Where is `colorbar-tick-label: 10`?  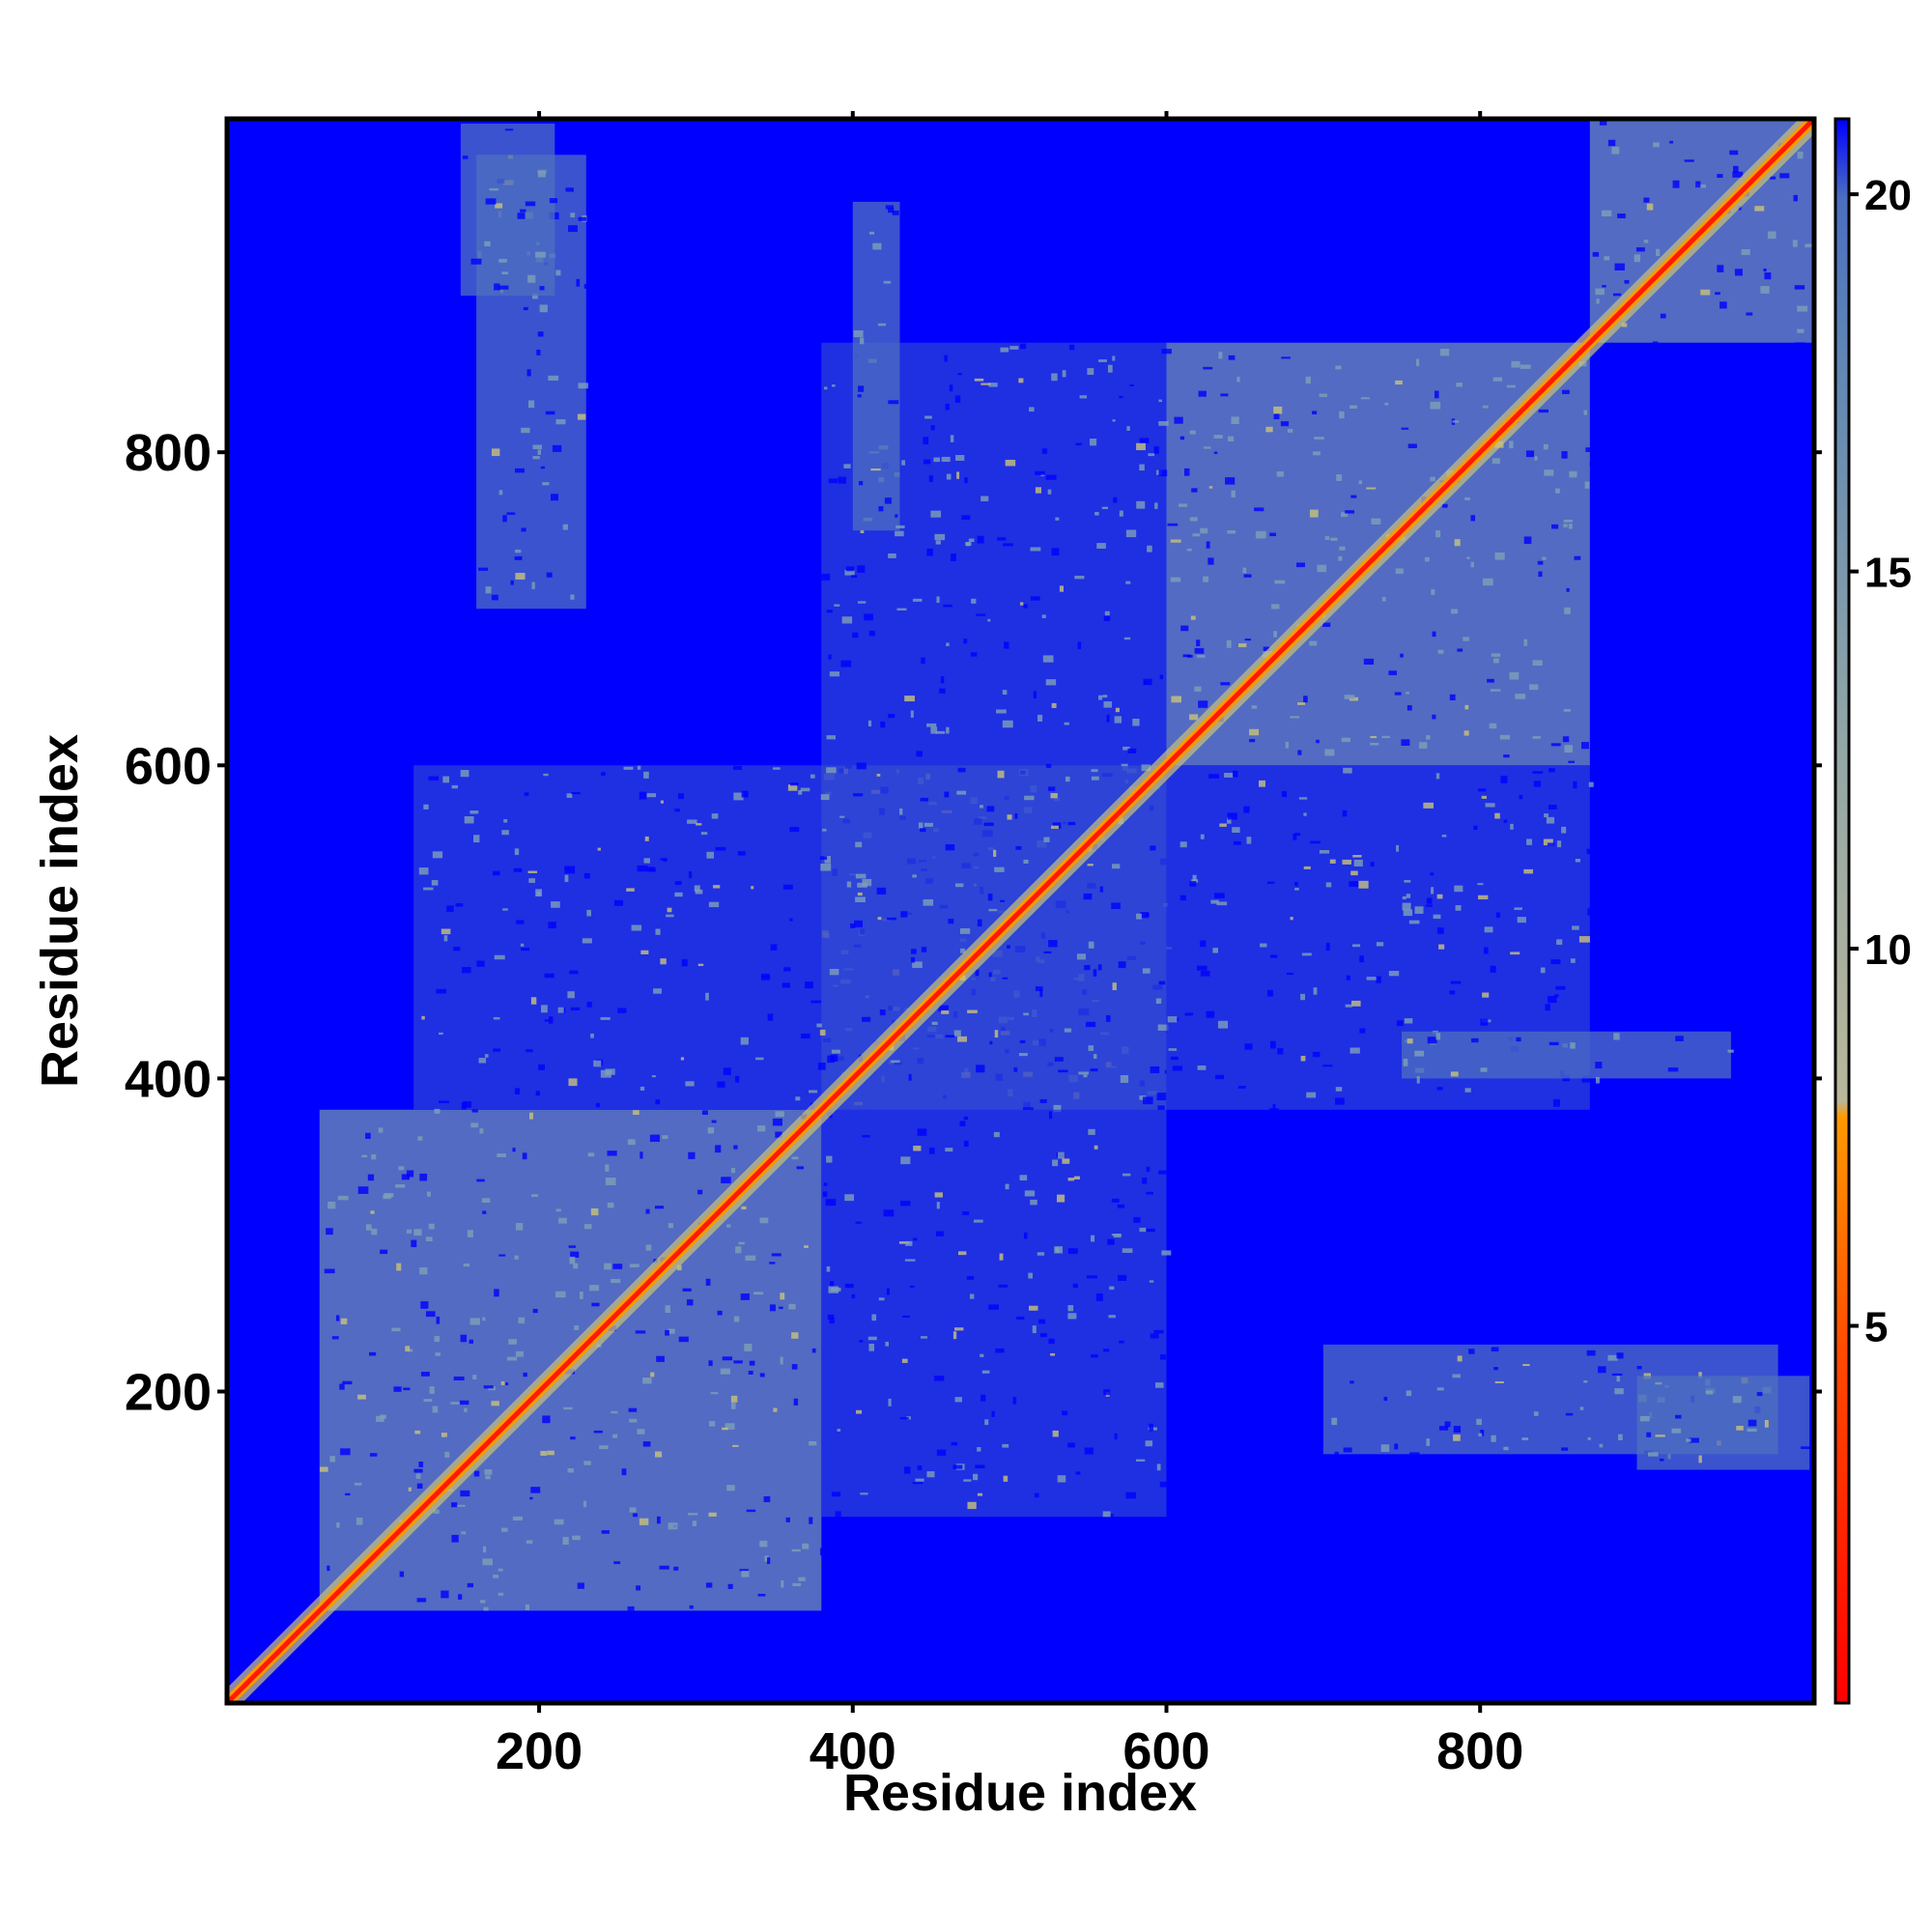
colorbar-tick-label: 10 is located at coordinates (1888, 950).